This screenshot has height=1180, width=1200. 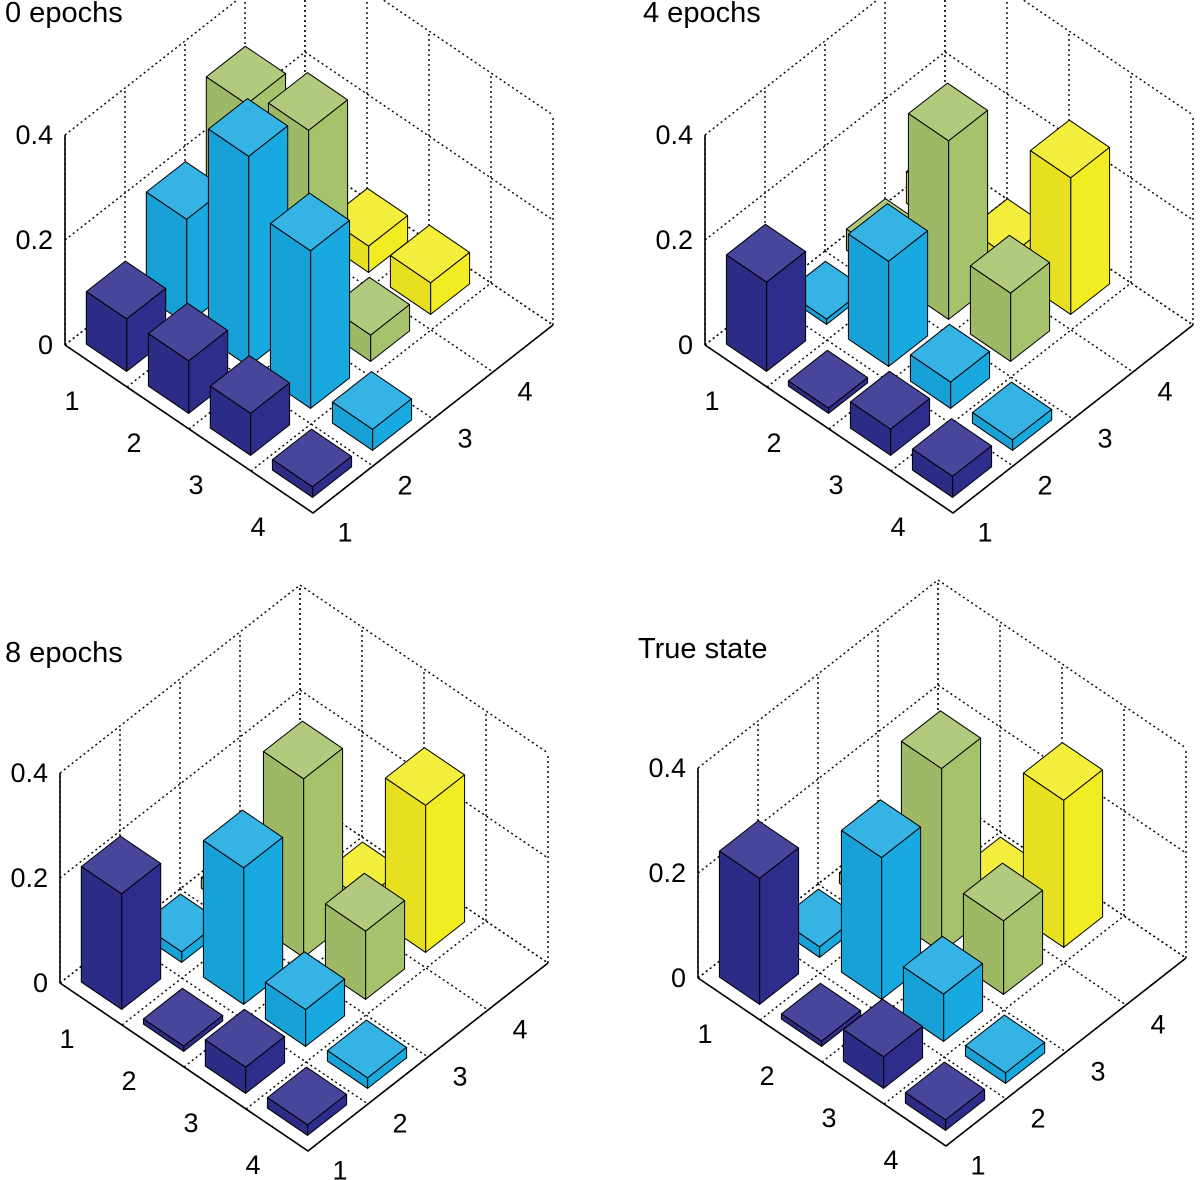 What do you see at coordinates (64, 14) in the screenshot?
I see `panel-title: 0 epochs` at bounding box center [64, 14].